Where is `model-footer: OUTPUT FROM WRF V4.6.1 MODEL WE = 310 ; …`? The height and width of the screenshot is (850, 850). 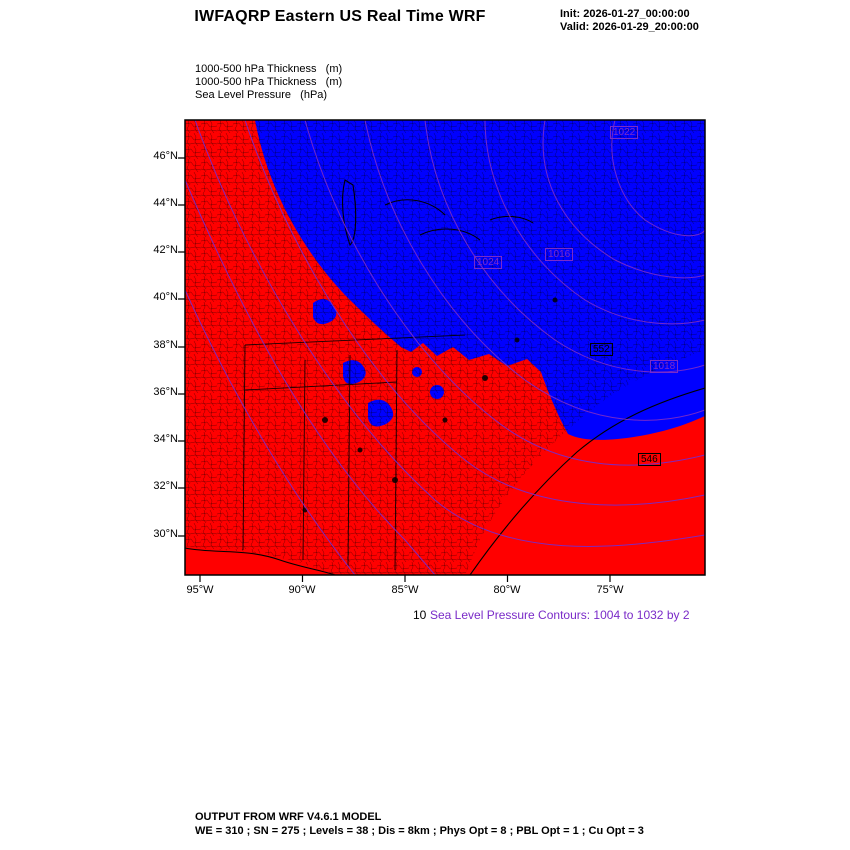
model-footer: OUTPUT FROM WRF V4.6.1 MODEL WE = 310 ; … is located at coordinates (419, 824).